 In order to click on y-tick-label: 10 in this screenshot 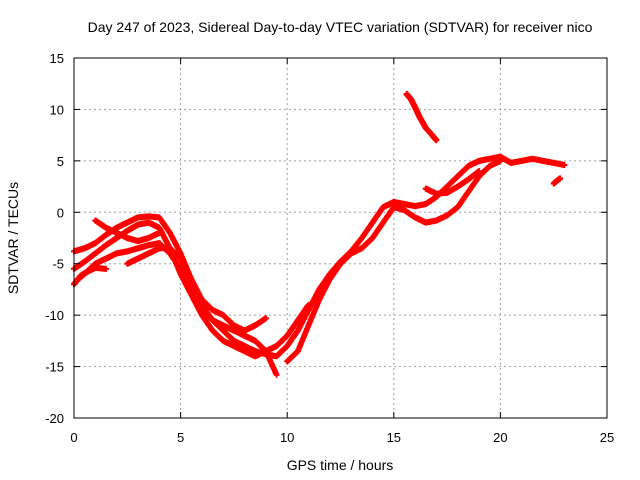, I will do `click(57, 109)`.